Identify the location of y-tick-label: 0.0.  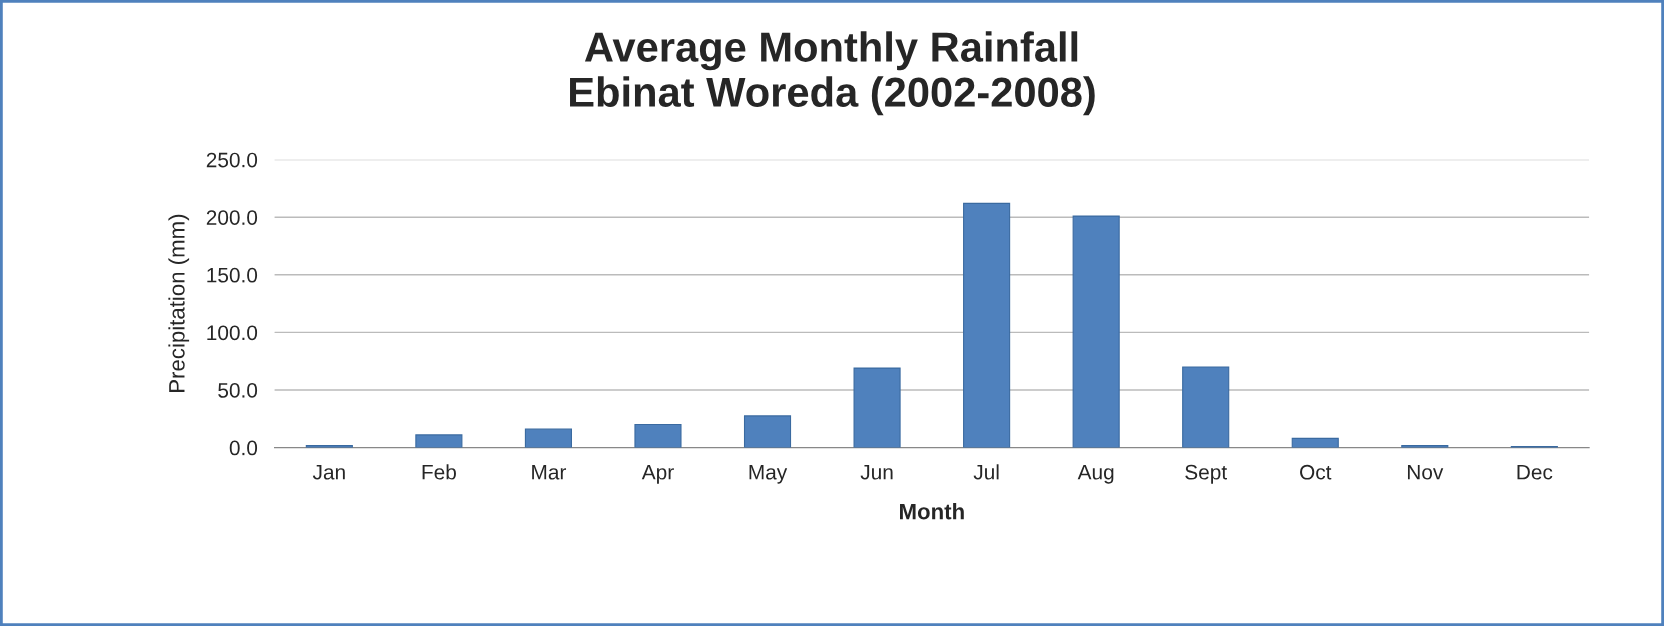
(243, 448).